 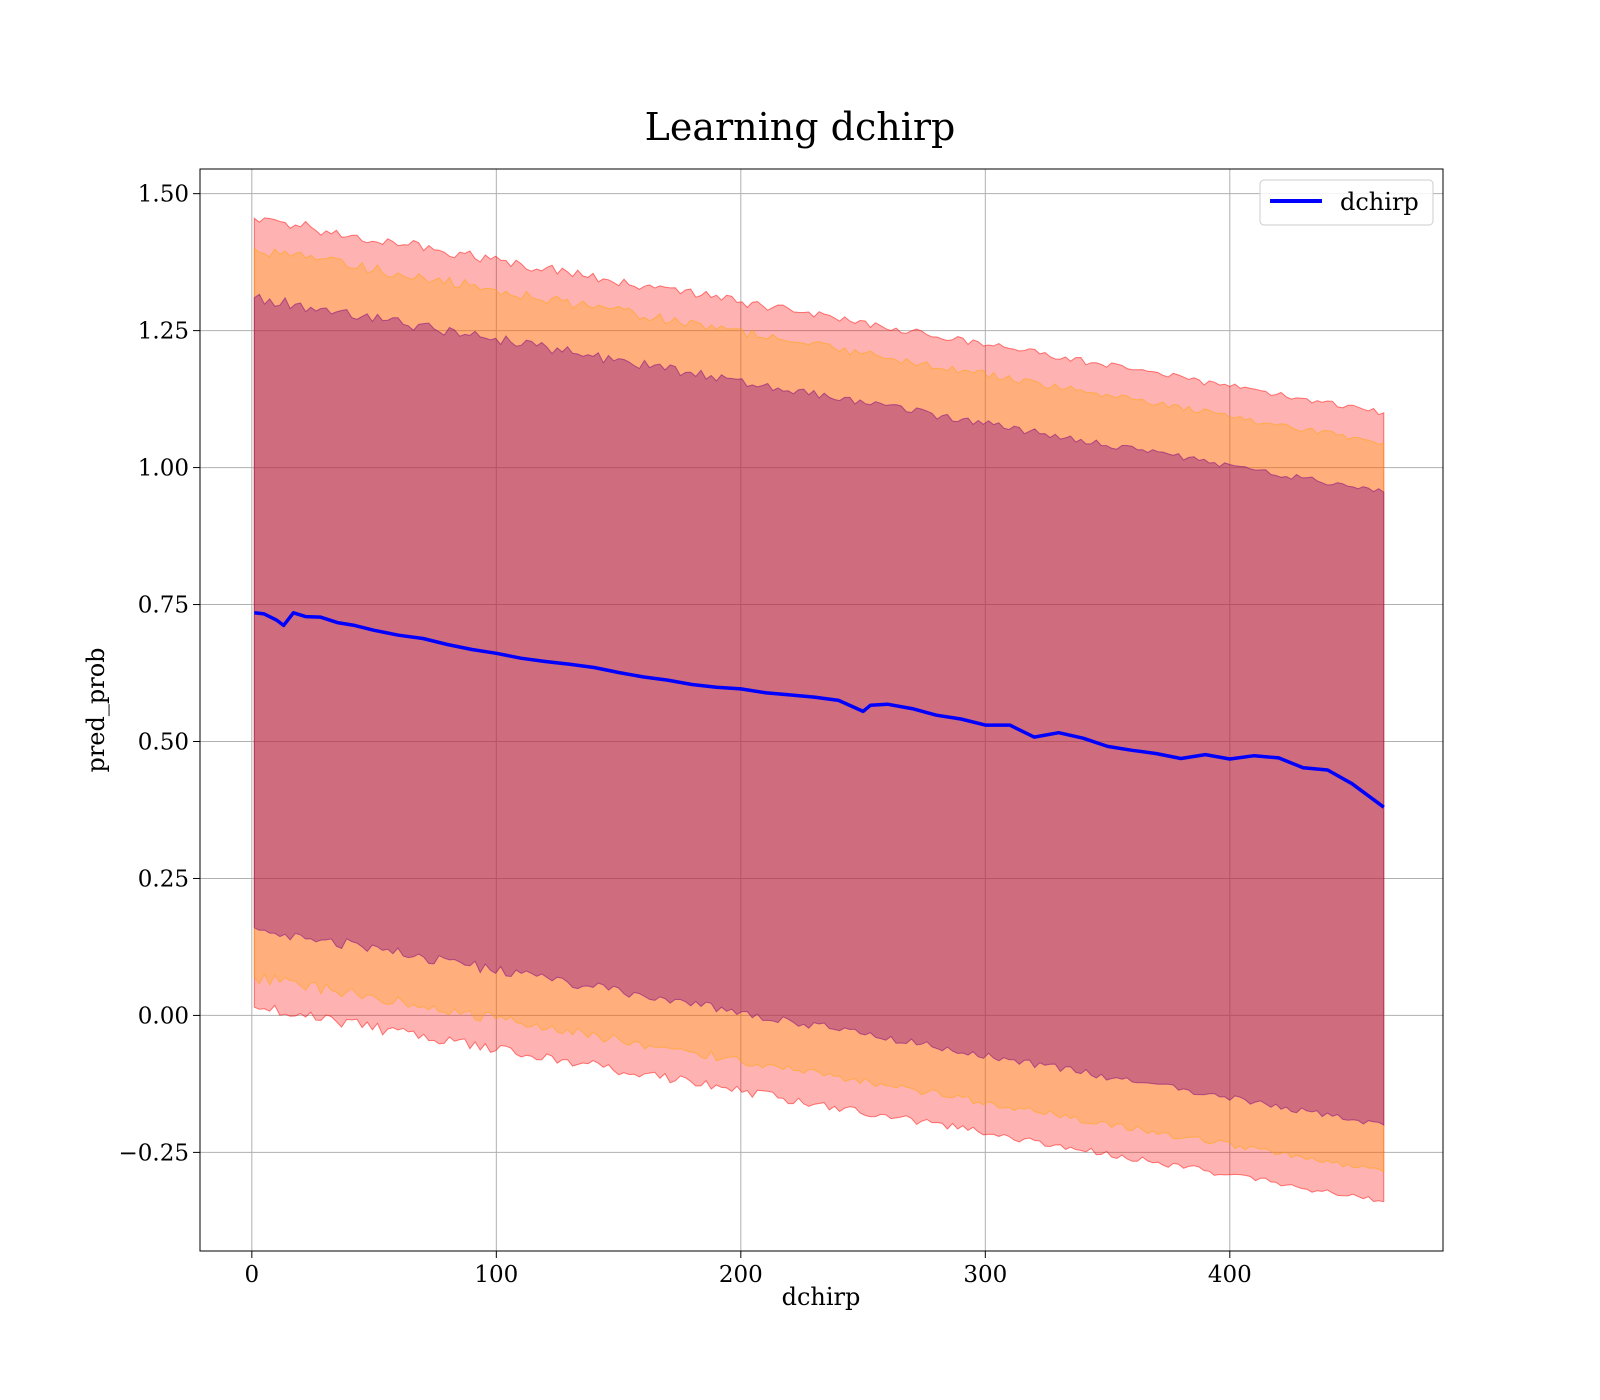 What do you see at coordinates (1379, 202) in the screenshot?
I see `legend-label-dchirp: dchirp` at bounding box center [1379, 202].